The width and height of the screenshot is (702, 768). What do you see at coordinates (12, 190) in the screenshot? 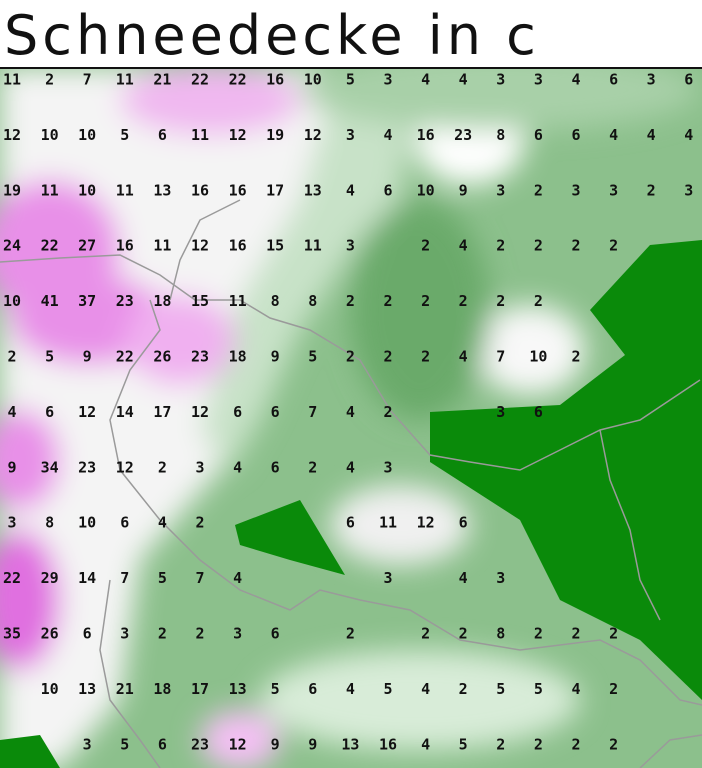
I see `snow-depth: 19` at bounding box center [12, 190].